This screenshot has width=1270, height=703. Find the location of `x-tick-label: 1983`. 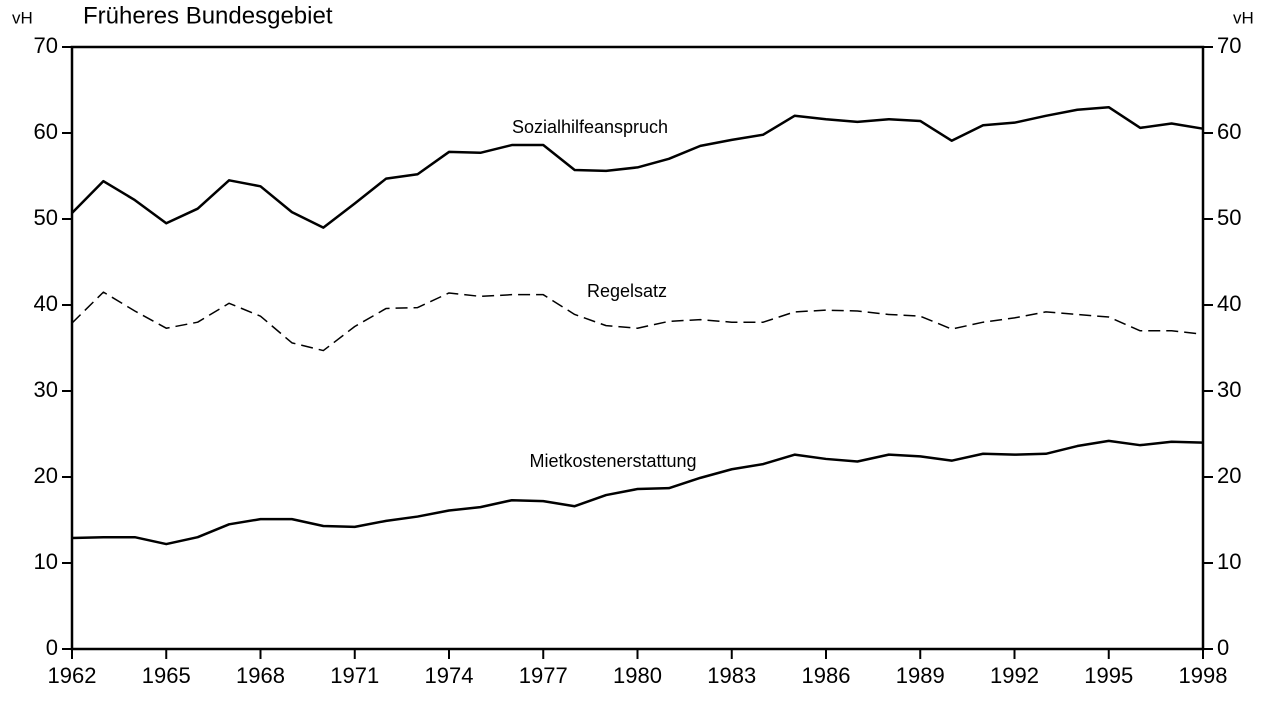

x-tick-label: 1983 is located at coordinates (731, 675).